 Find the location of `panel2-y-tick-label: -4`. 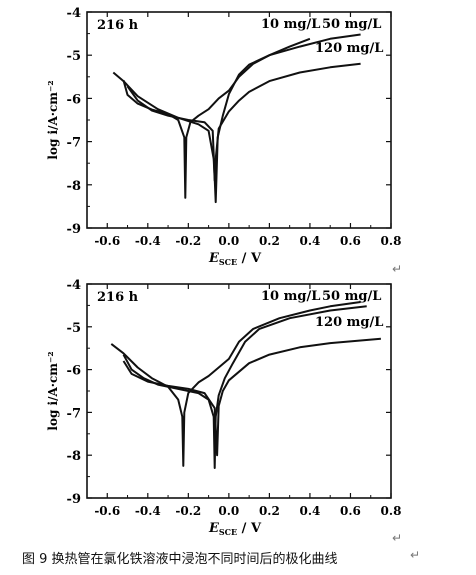

panel2-y-tick-label: -4 is located at coordinates (74, 285).